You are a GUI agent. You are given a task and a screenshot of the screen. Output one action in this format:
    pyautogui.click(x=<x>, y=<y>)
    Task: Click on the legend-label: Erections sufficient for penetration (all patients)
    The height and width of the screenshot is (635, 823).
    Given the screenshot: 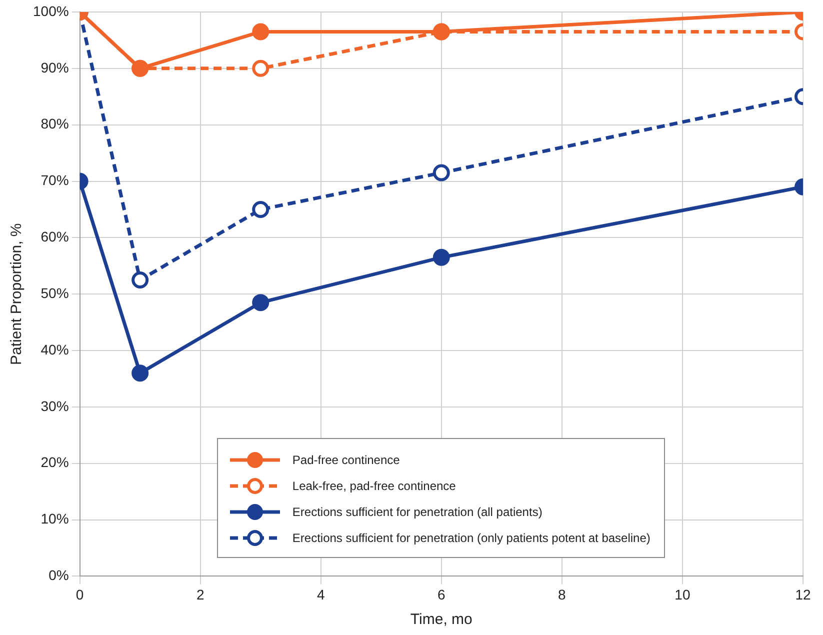 What is the action you would take?
    pyautogui.click(x=417, y=512)
    